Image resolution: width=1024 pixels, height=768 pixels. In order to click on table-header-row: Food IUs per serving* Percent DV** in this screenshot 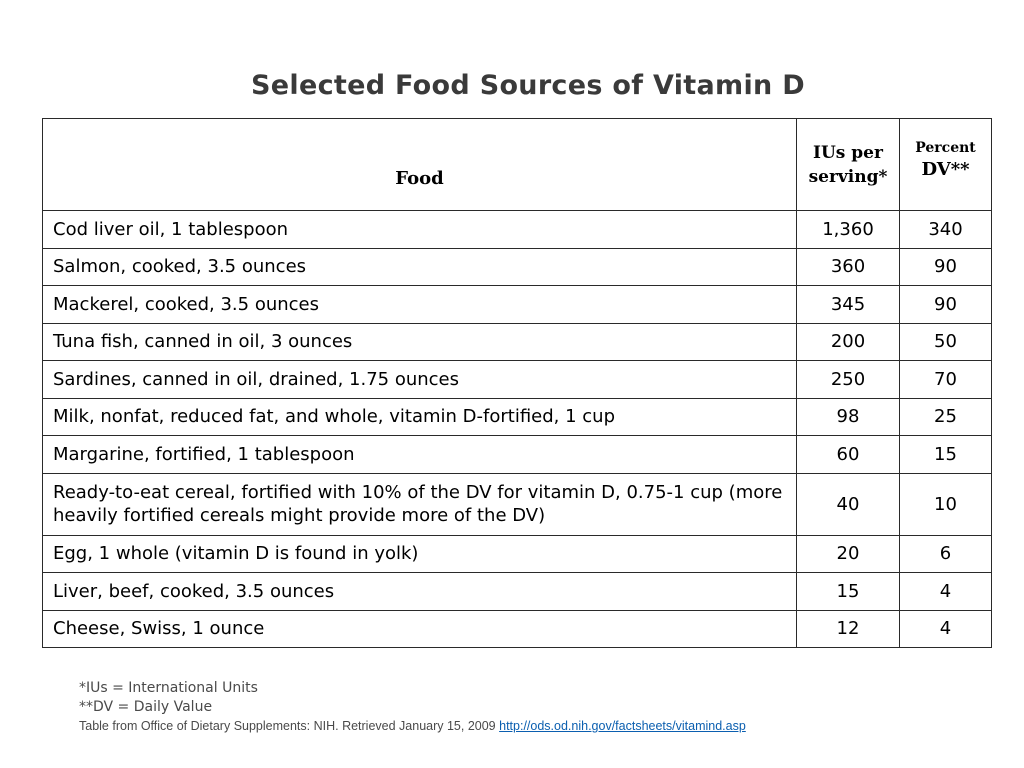, I will do `click(517, 164)`.